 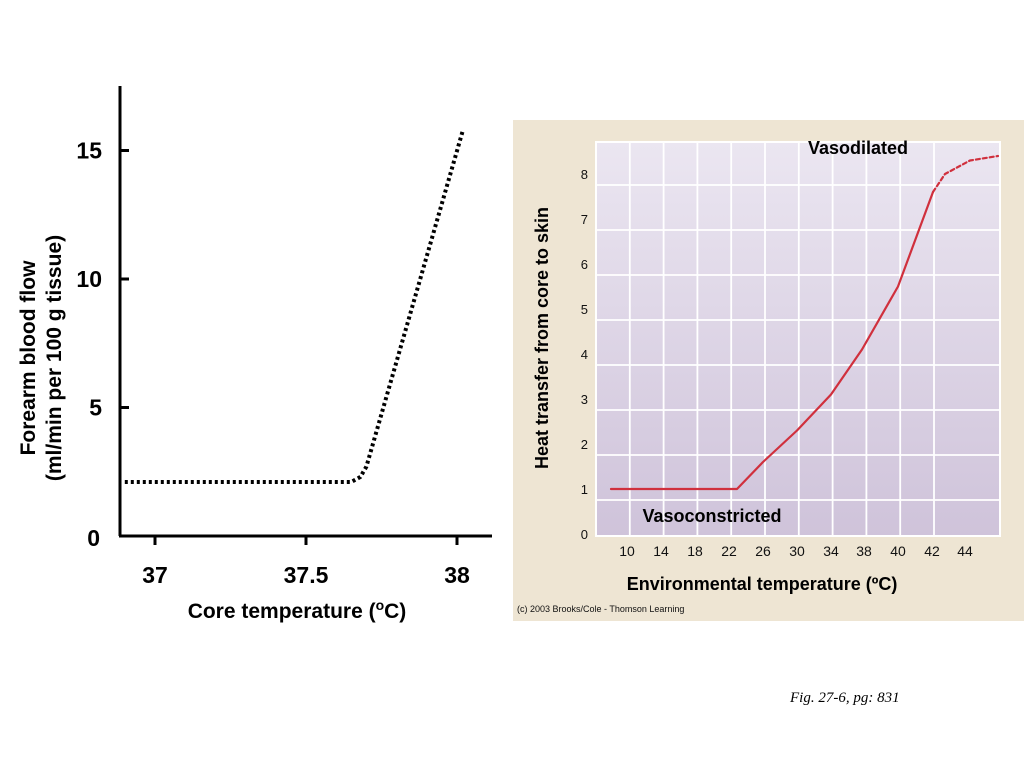 What do you see at coordinates (54, 358) in the screenshot?
I see `left-y-label-line2: (ml/min per 100 g tissue)` at bounding box center [54, 358].